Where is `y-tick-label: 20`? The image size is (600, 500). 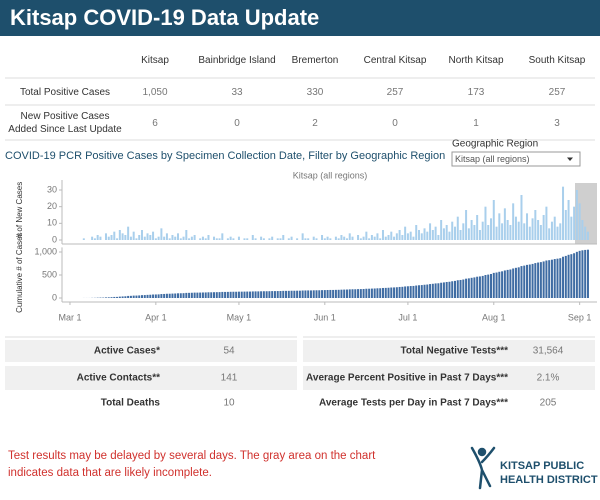
y-tick-label: 20 is located at coordinates (52, 206).